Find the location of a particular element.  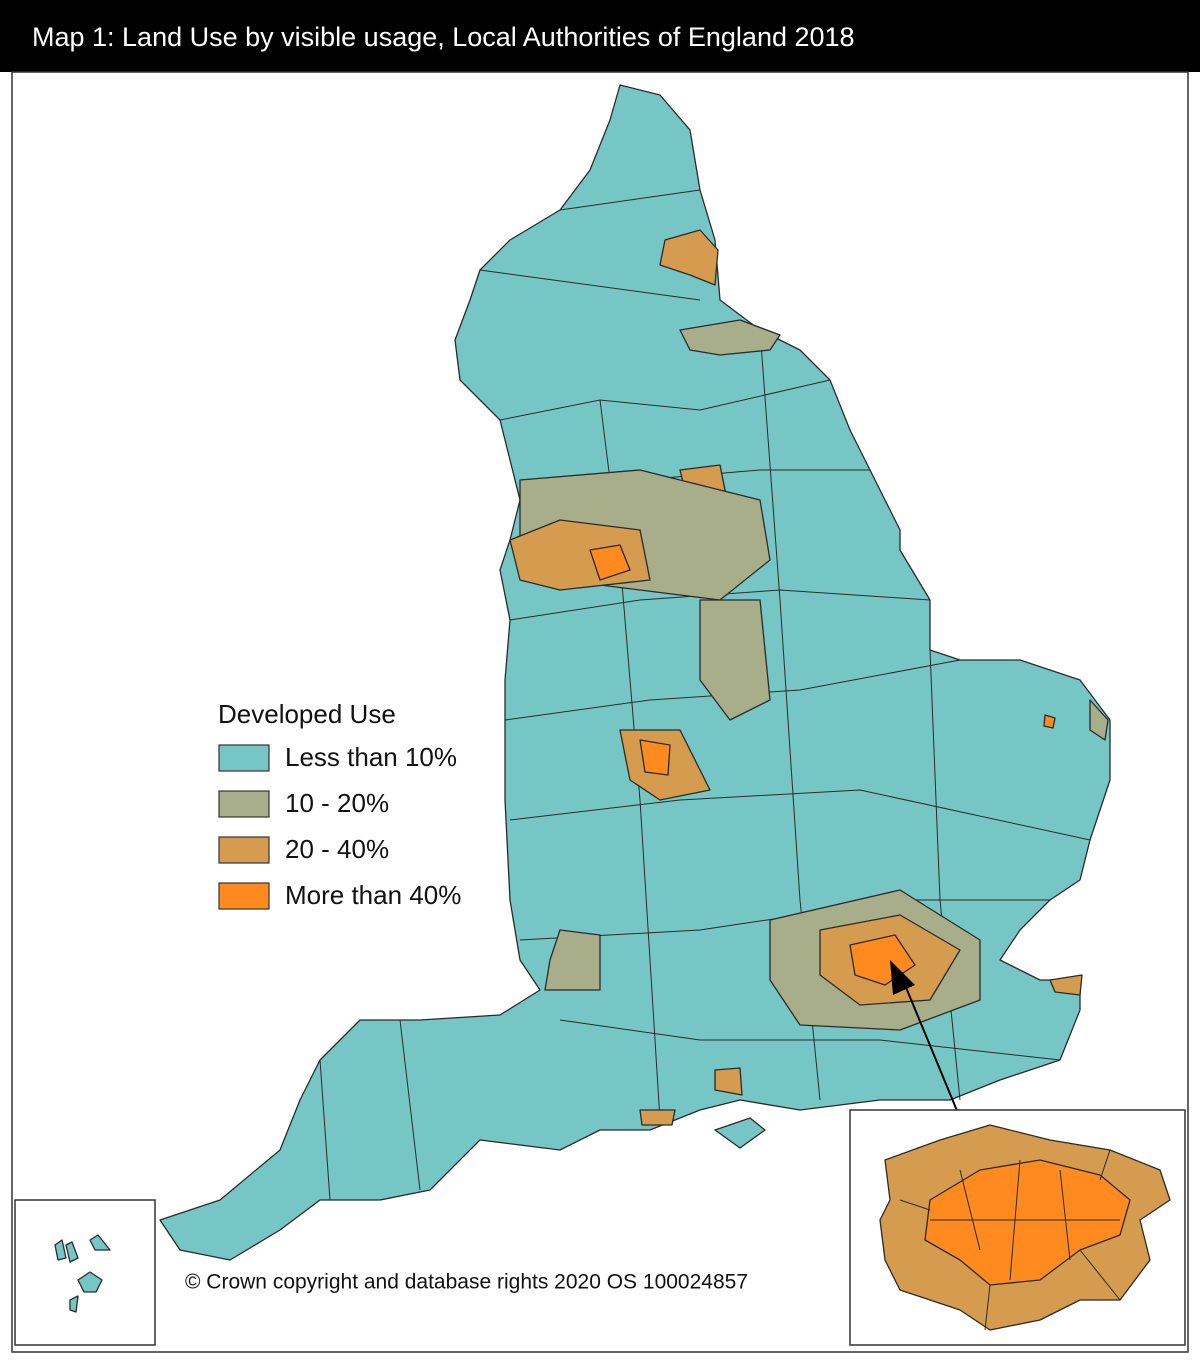

arrow-head is located at coordinates (902, 977).